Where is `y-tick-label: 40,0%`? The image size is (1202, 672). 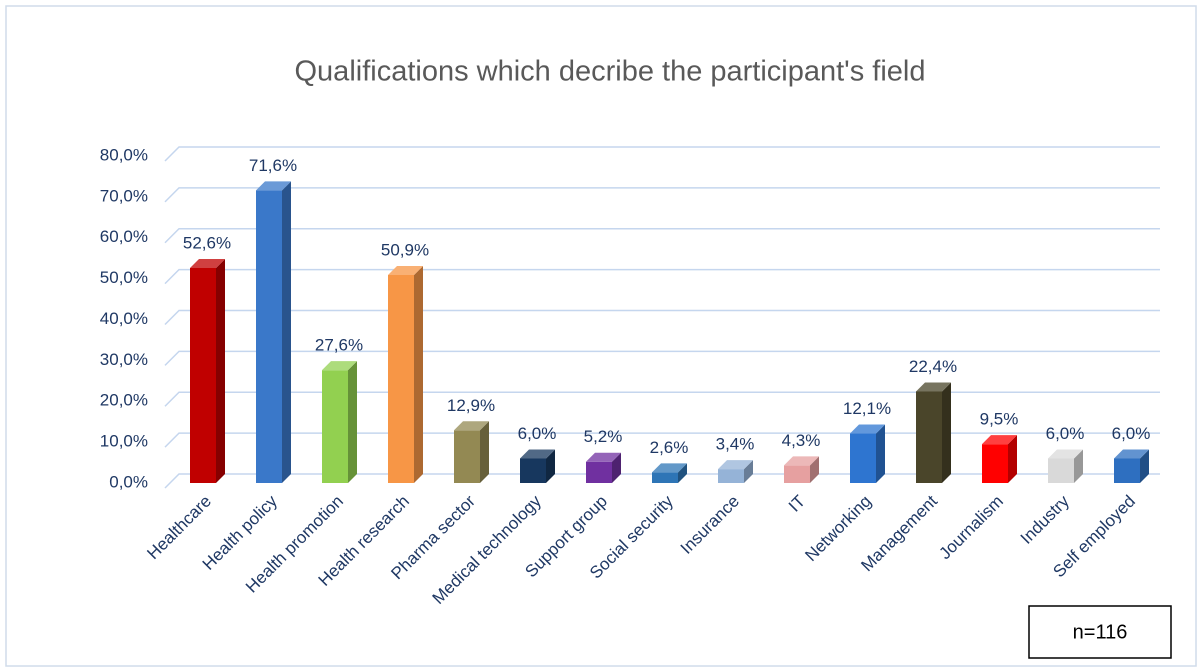 y-tick-label: 40,0% is located at coordinates (124, 318).